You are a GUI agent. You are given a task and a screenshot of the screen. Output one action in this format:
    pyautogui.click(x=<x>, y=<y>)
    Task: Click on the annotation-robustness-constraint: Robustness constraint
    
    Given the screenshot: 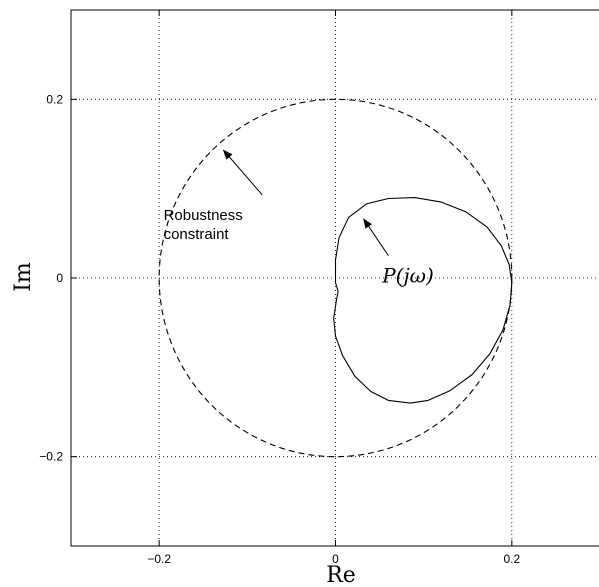 What is the action you would take?
    pyautogui.click(x=203, y=225)
    